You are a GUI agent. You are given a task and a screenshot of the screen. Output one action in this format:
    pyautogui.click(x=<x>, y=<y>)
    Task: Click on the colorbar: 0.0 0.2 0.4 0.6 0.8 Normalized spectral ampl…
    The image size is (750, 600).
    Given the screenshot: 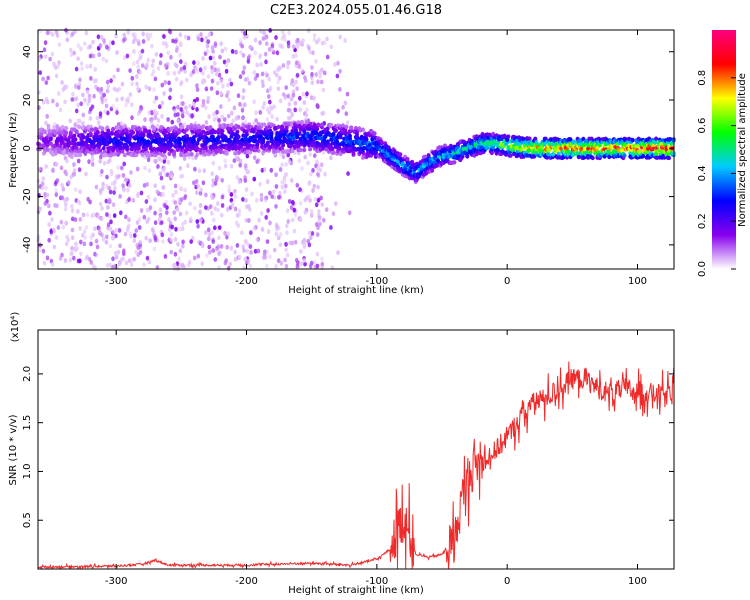 What is the action you would take?
    pyautogui.click(x=722, y=153)
    